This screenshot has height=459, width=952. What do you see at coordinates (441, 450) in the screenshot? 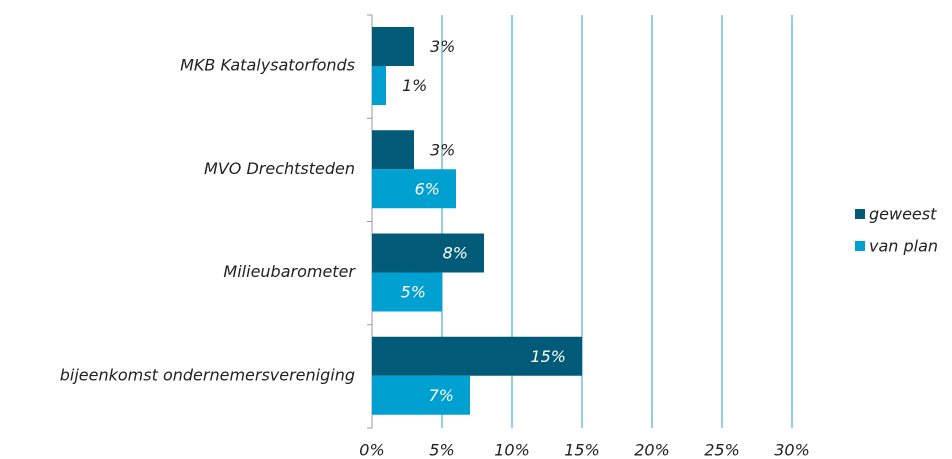
I see `x-tick-label: 5%` at bounding box center [441, 450].